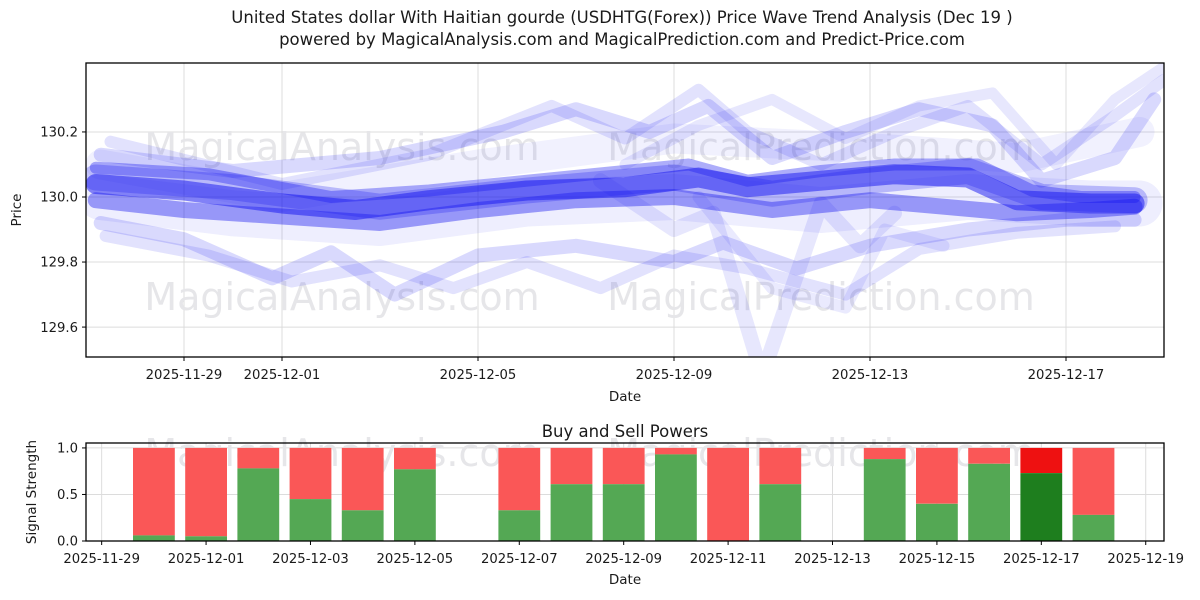  What do you see at coordinates (937, 559) in the screenshot?
I see `x-tick-label: 2025-12-15` at bounding box center [937, 559].